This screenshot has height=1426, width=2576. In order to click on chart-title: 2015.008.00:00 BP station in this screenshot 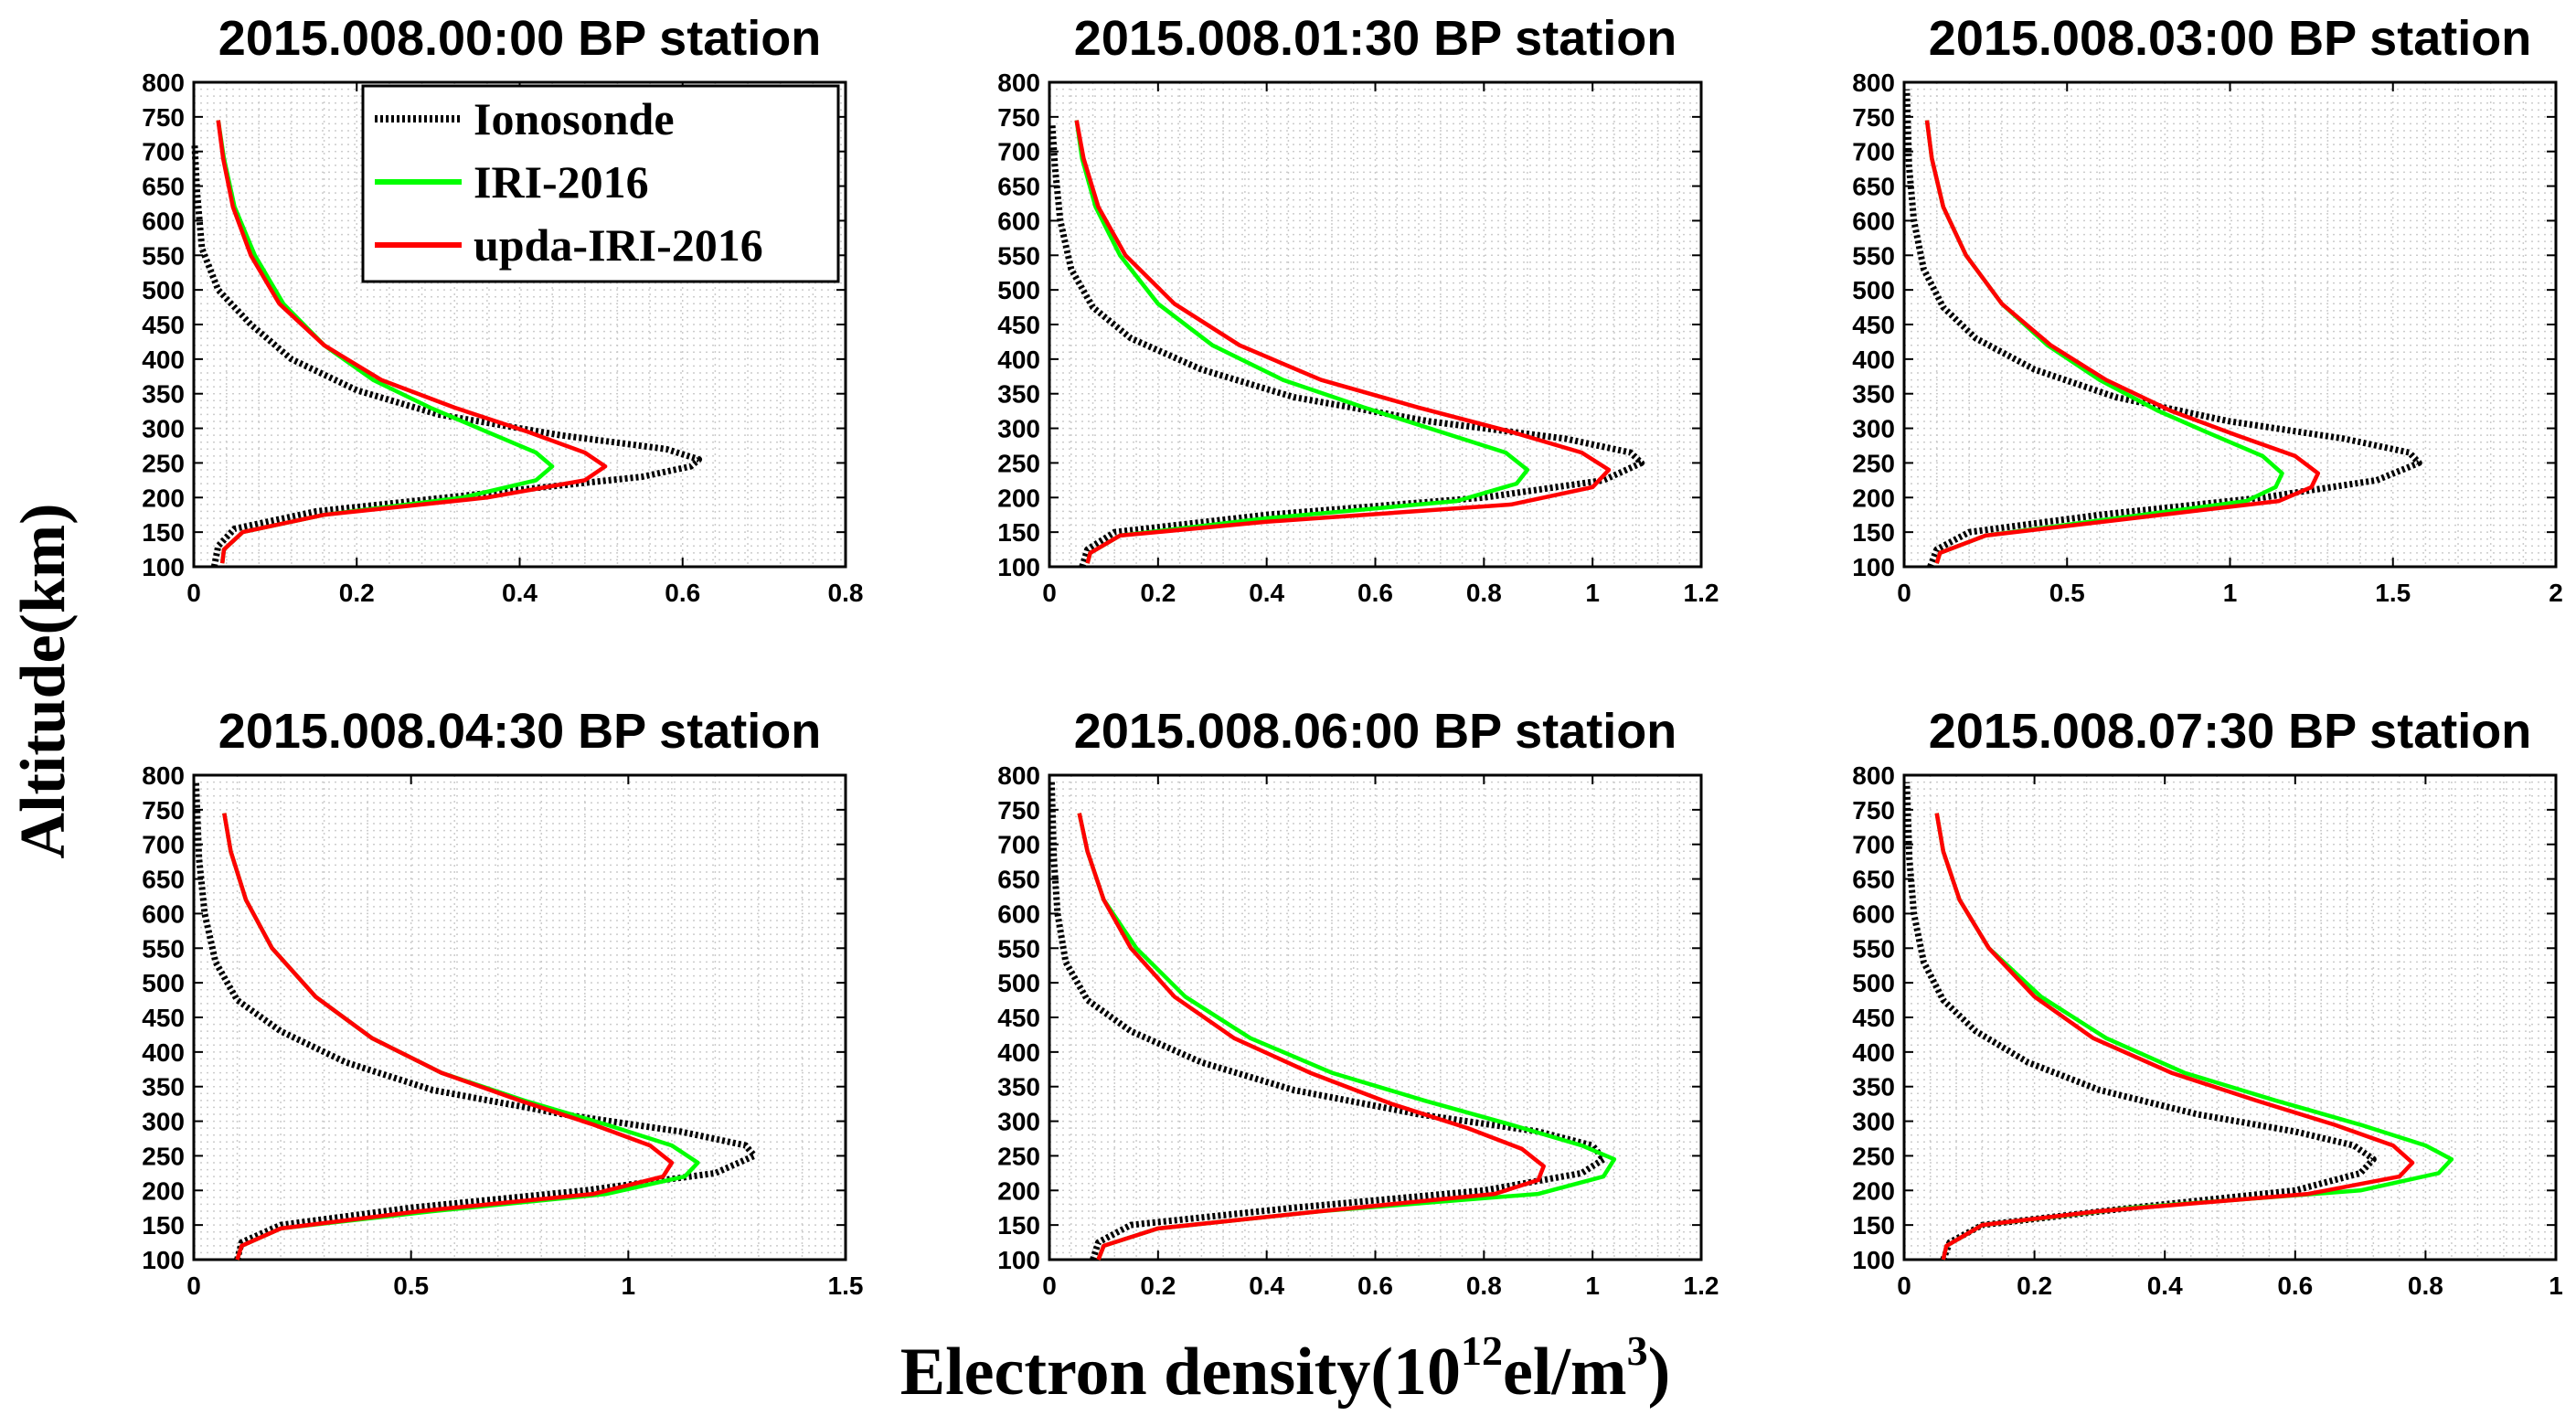, I will do `click(519, 38)`.